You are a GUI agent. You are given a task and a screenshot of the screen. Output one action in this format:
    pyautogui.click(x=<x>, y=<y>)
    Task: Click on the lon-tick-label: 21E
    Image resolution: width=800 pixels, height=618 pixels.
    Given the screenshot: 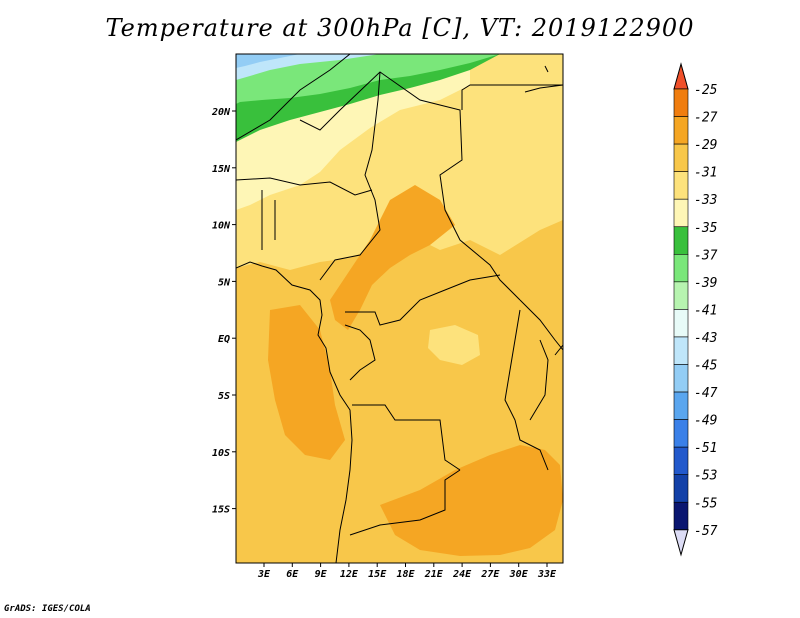 What is the action you would take?
    pyautogui.click(x=434, y=574)
    